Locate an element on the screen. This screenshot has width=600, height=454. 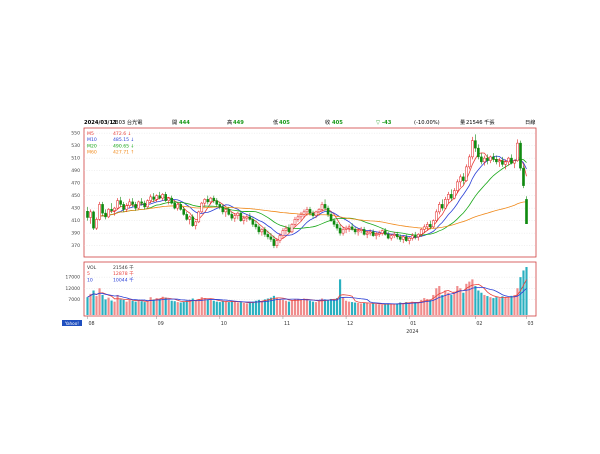
month-label: 01 is located at coordinates (413, 324).